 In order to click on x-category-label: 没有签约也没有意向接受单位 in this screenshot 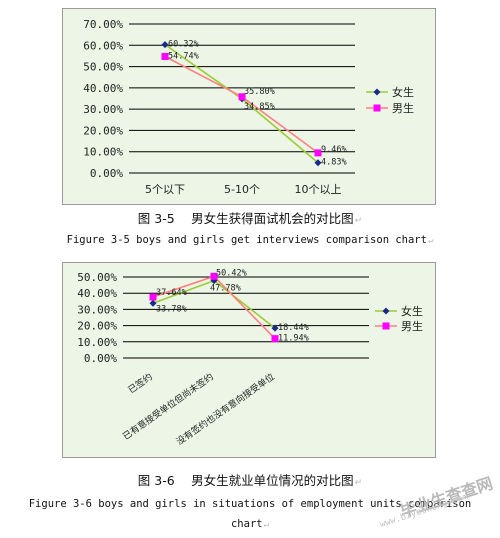, I will do `click(225, 409)`.